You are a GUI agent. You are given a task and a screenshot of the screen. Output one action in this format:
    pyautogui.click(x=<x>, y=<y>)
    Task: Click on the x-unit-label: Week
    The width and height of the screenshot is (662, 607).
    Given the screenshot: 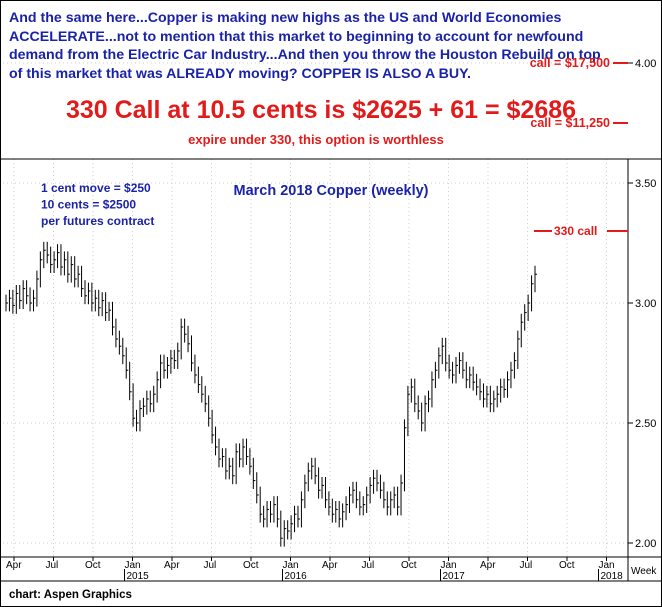 What is the action you would take?
    pyautogui.click(x=644, y=571)
    